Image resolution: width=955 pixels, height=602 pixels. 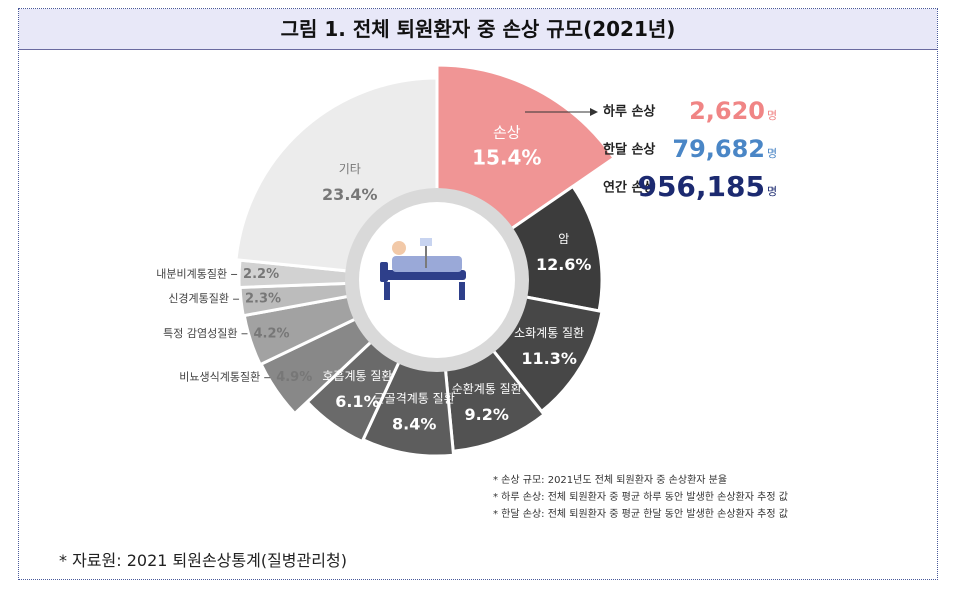 I want to click on value-label: 12.6%, so click(x=564, y=264).